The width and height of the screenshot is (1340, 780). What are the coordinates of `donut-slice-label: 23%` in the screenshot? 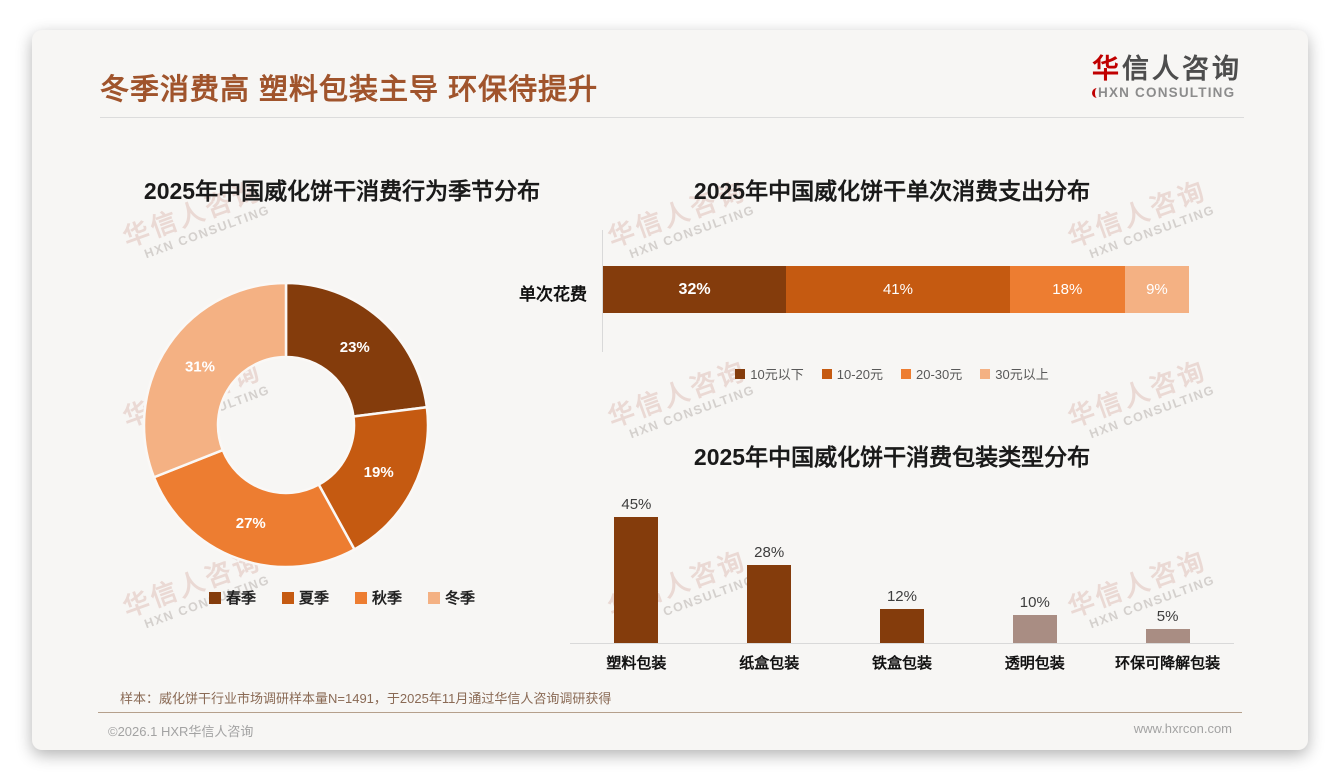 It's located at (355, 347).